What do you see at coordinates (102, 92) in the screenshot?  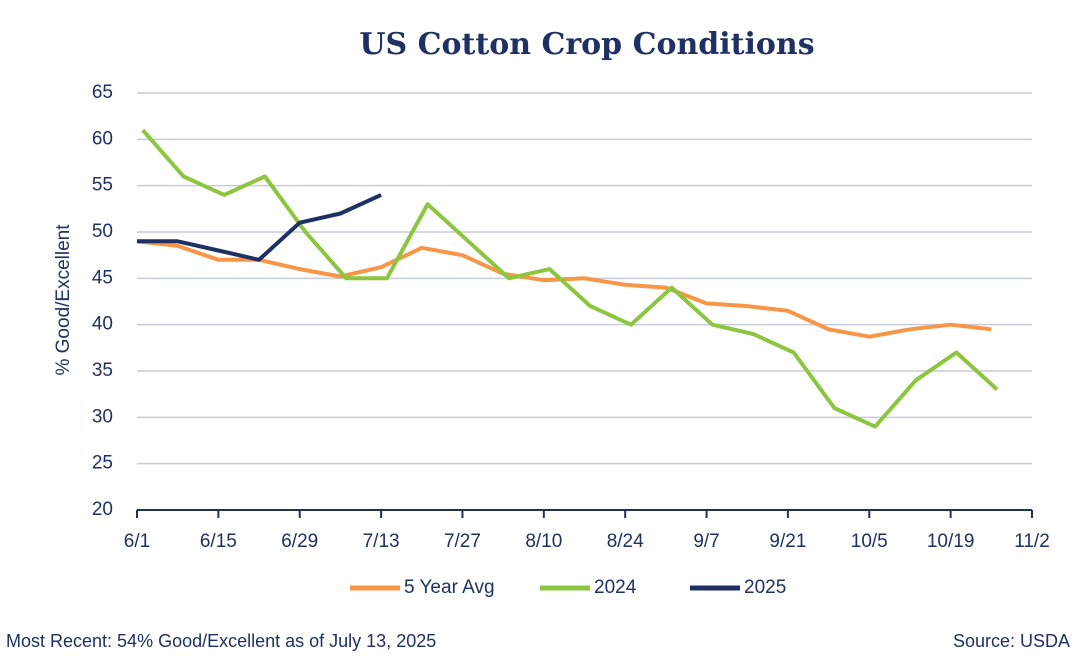 I see `y-tick-label: 65` at bounding box center [102, 92].